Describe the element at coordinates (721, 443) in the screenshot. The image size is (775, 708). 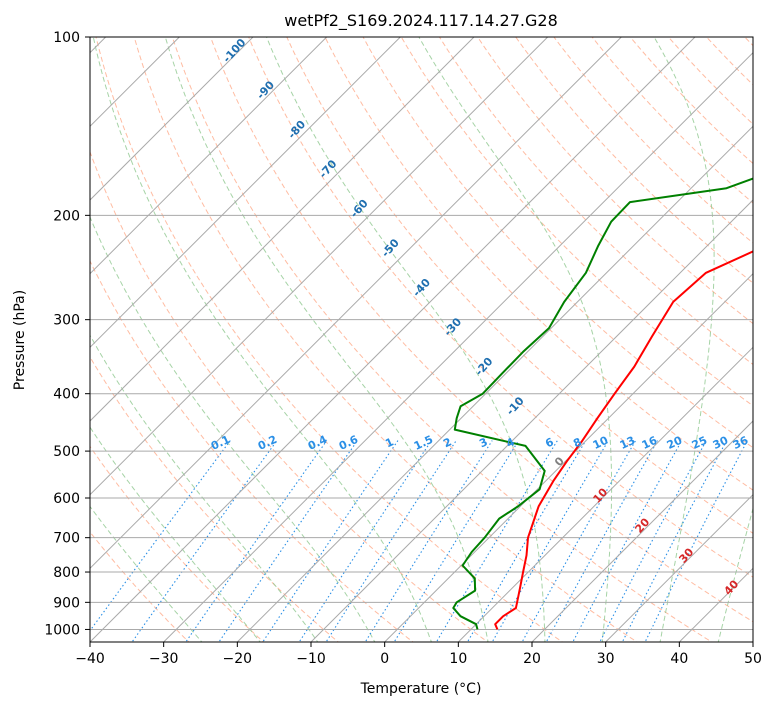
I see `mixing-ratio-label: 30` at that location.